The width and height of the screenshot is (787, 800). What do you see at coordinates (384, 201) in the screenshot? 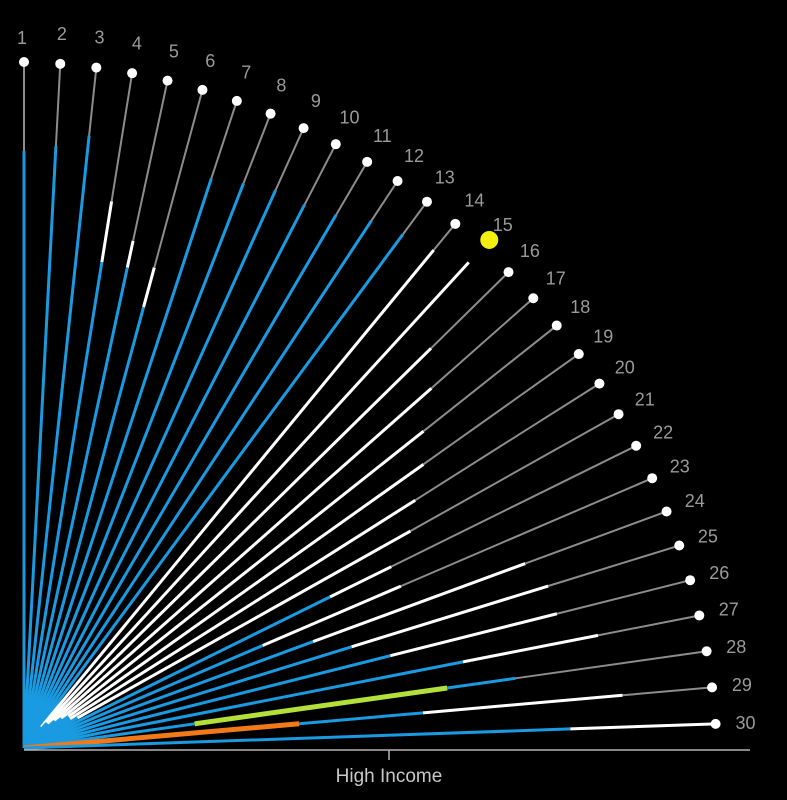
I see `spoke-12-segment-gray` at bounding box center [384, 201].